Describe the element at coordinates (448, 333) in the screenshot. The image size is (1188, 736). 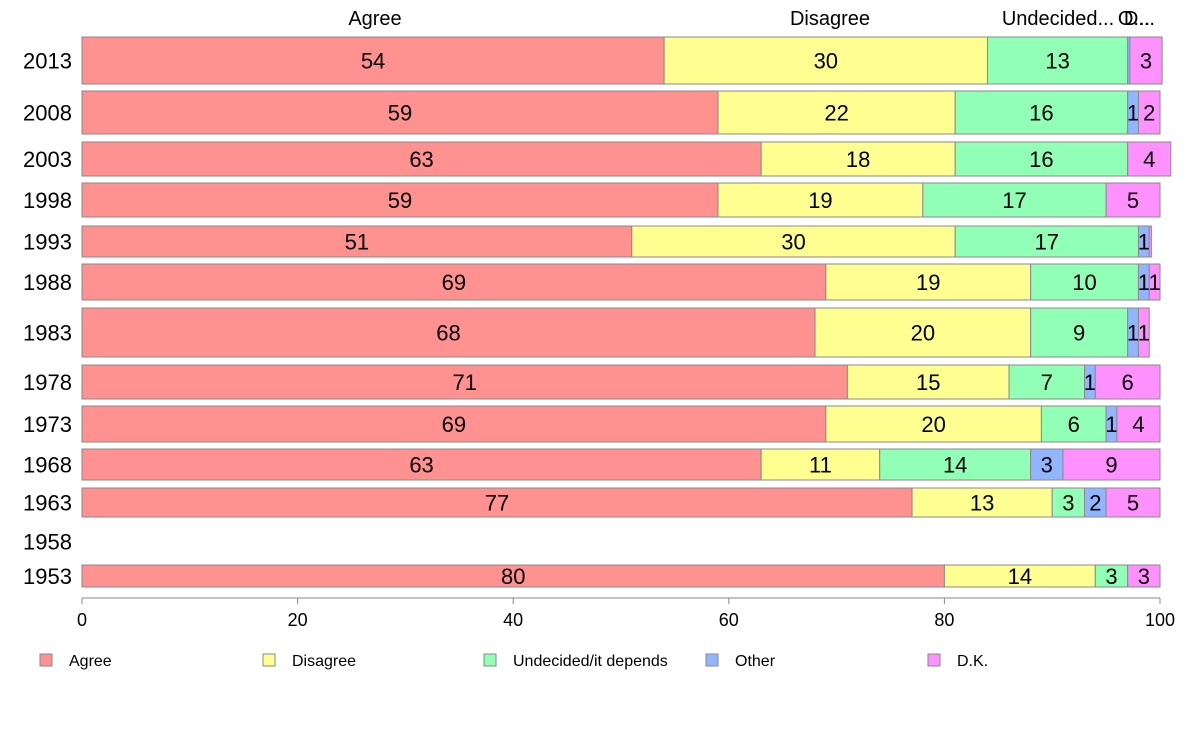
I see `data-label: 68` at that location.